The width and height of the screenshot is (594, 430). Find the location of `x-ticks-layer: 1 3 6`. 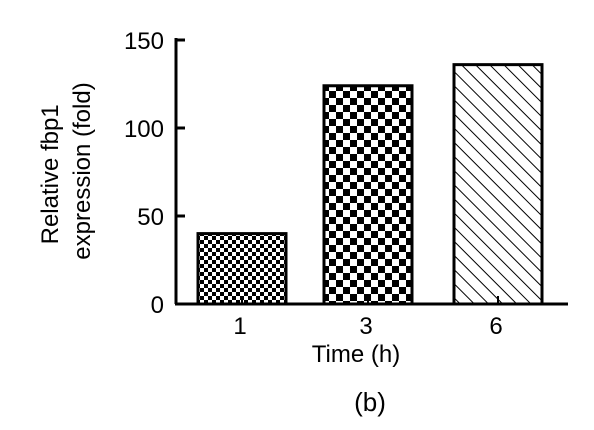

x-ticks-layer: 1 3 6 is located at coordinates (368, 318).